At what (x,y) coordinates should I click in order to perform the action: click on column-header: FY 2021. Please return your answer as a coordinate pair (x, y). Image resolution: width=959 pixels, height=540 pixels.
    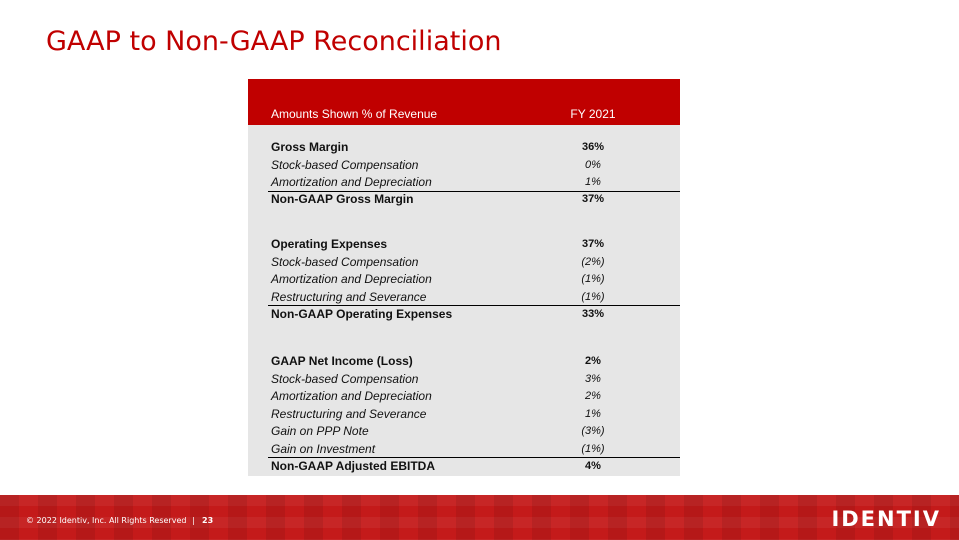
    Looking at the image, I should click on (593, 114).